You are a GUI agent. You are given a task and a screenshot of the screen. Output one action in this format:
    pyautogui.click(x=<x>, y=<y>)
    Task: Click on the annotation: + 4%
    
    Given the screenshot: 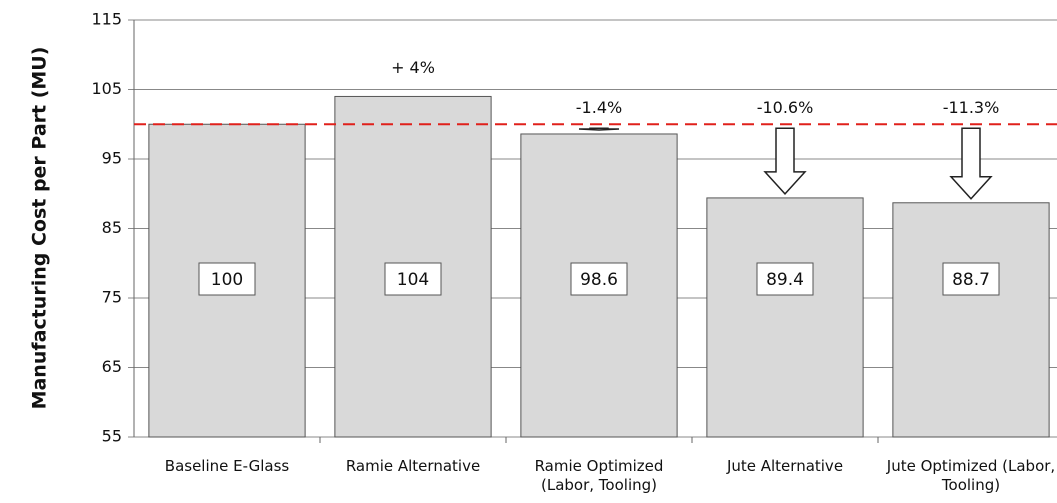 What is the action you would take?
    pyautogui.click(x=413, y=67)
    